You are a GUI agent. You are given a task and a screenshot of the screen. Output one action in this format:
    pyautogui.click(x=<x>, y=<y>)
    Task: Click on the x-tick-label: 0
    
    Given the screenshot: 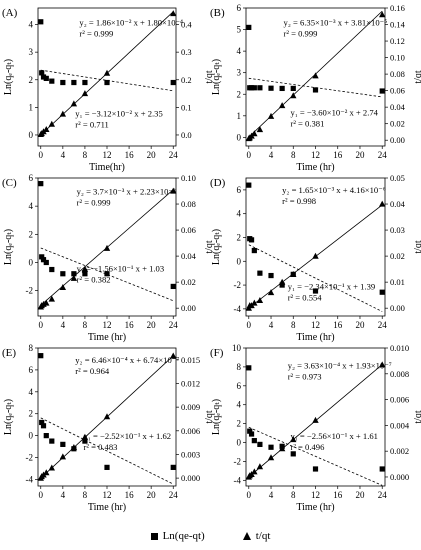 What is the action you would take?
    pyautogui.click(x=249, y=325)
    